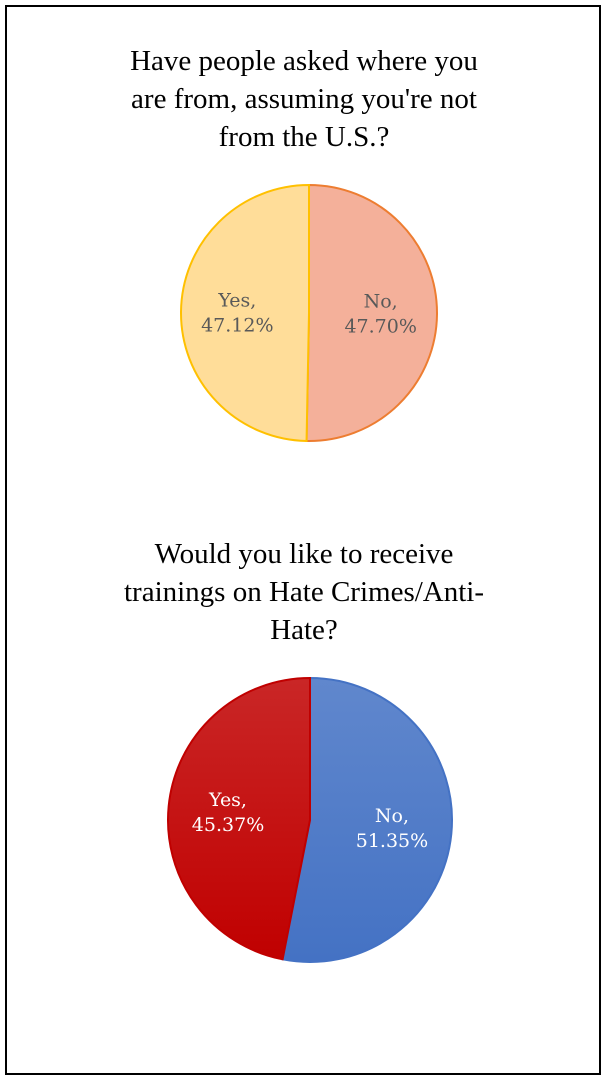 The height and width of the screenshot is (1075, 608). I want to click on chart-1-label-no: No, 47.70%, so click(380, 314).